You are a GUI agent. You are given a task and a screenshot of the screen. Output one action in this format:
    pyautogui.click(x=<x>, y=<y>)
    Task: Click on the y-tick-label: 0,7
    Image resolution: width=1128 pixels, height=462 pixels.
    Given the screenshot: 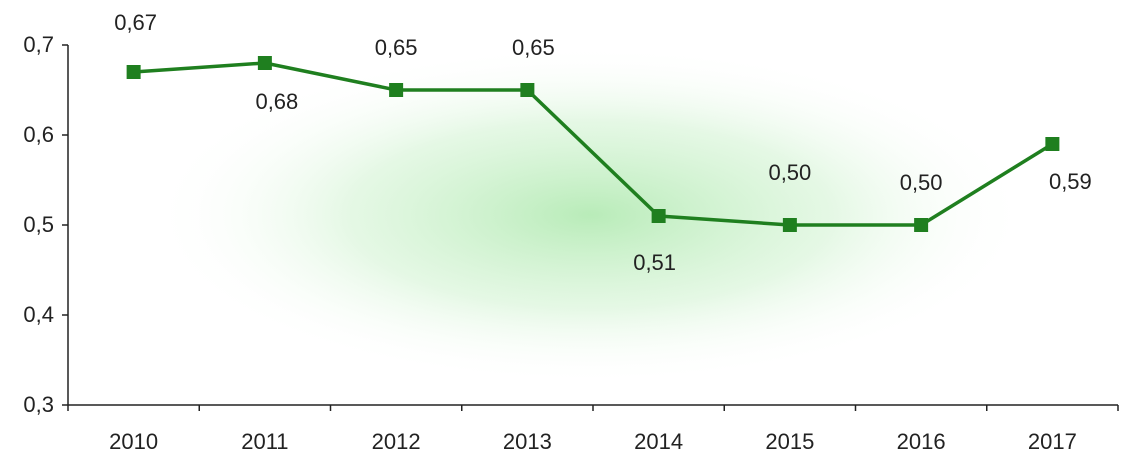 What is the action you would take?
    pyautogui.click(x=38, y=44)
    